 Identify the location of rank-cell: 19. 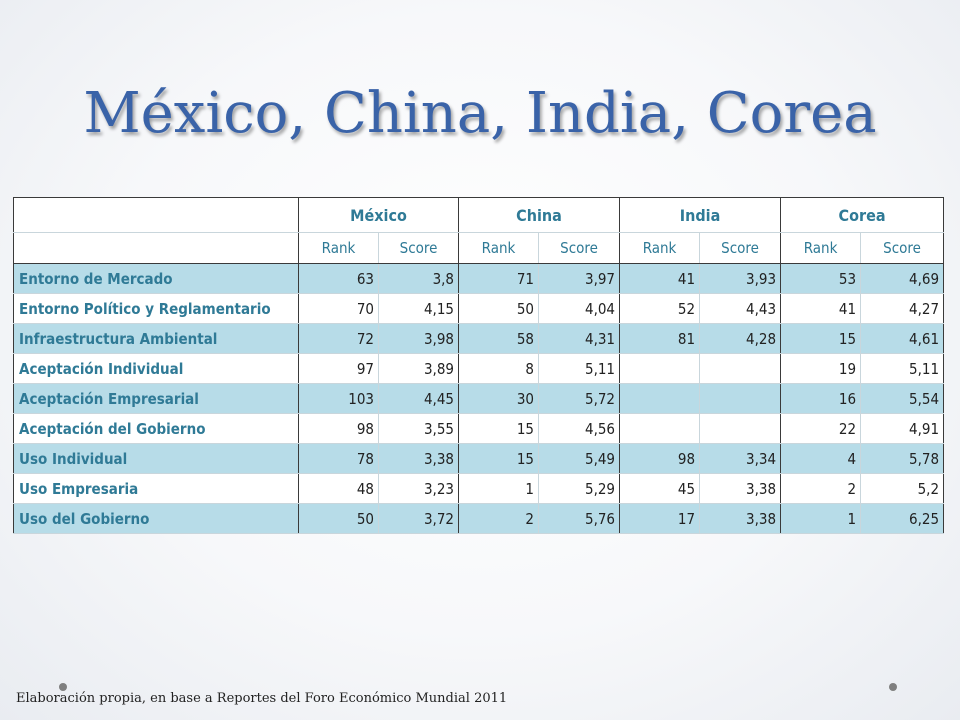
(821, 368).